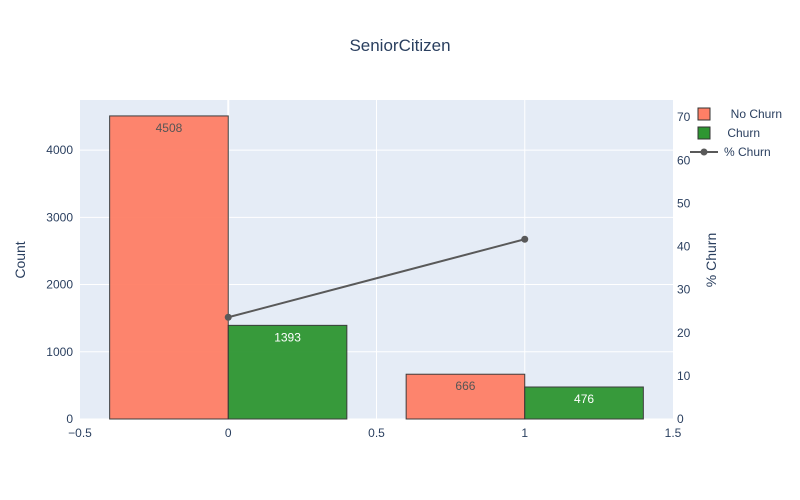 The image size is (800, 500). I want to click on y2-tick-label: 60, so click(684, 160).